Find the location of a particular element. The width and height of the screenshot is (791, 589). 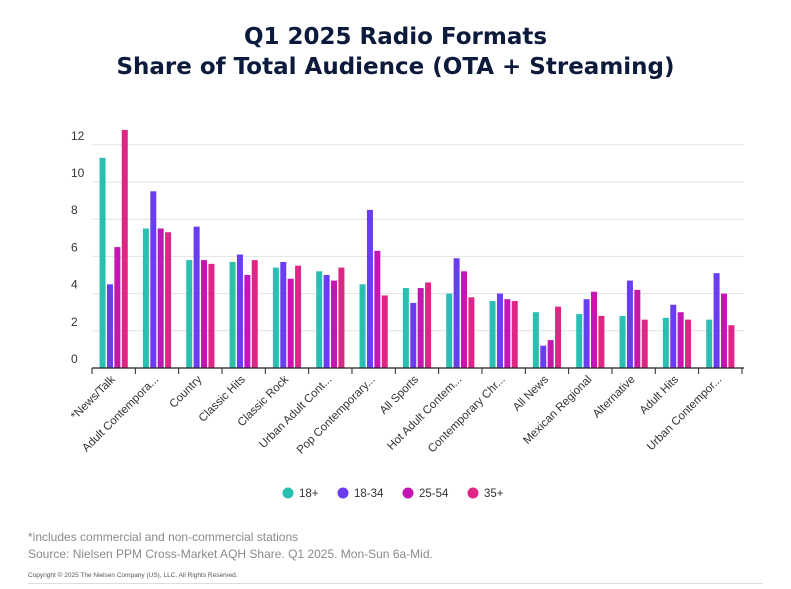

legend-label: 25-54 is located at coordinates (434, 494).